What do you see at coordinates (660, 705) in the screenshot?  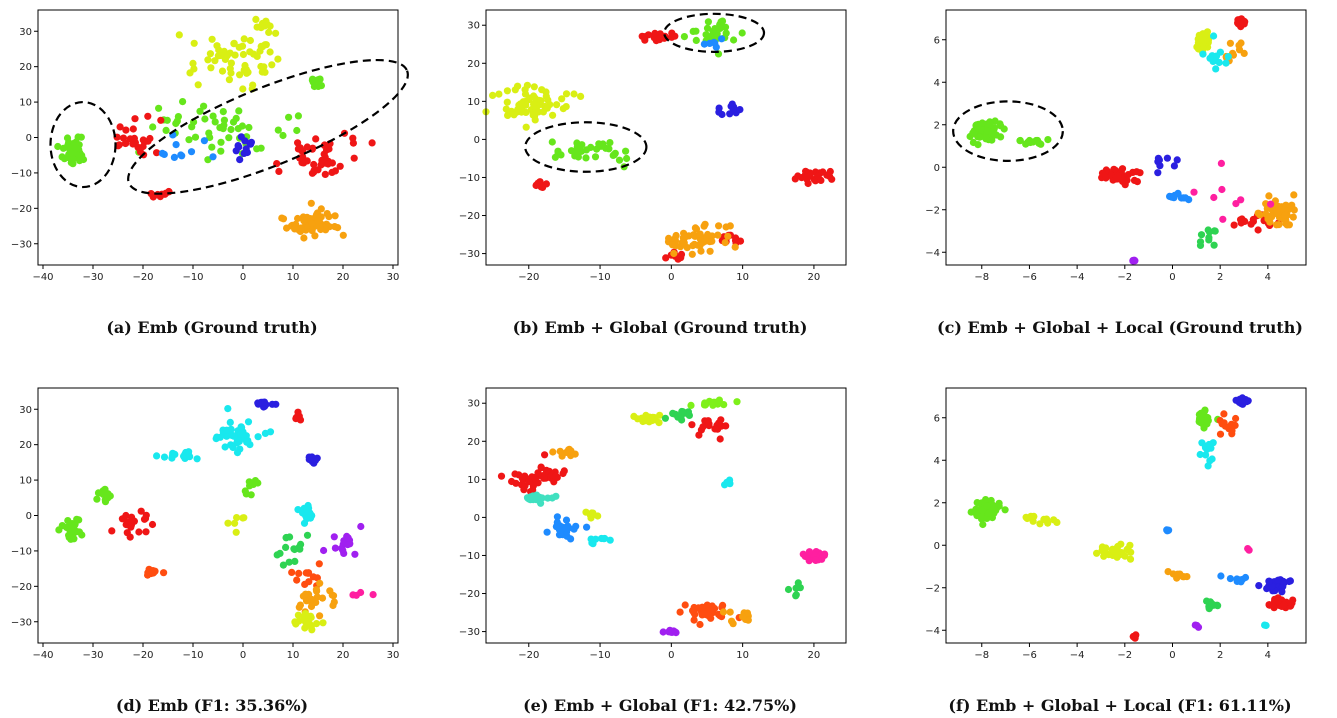 I see `caption-e: (e) Emb + Global (F1: 42.75%)` at bounding box center [660, 705].